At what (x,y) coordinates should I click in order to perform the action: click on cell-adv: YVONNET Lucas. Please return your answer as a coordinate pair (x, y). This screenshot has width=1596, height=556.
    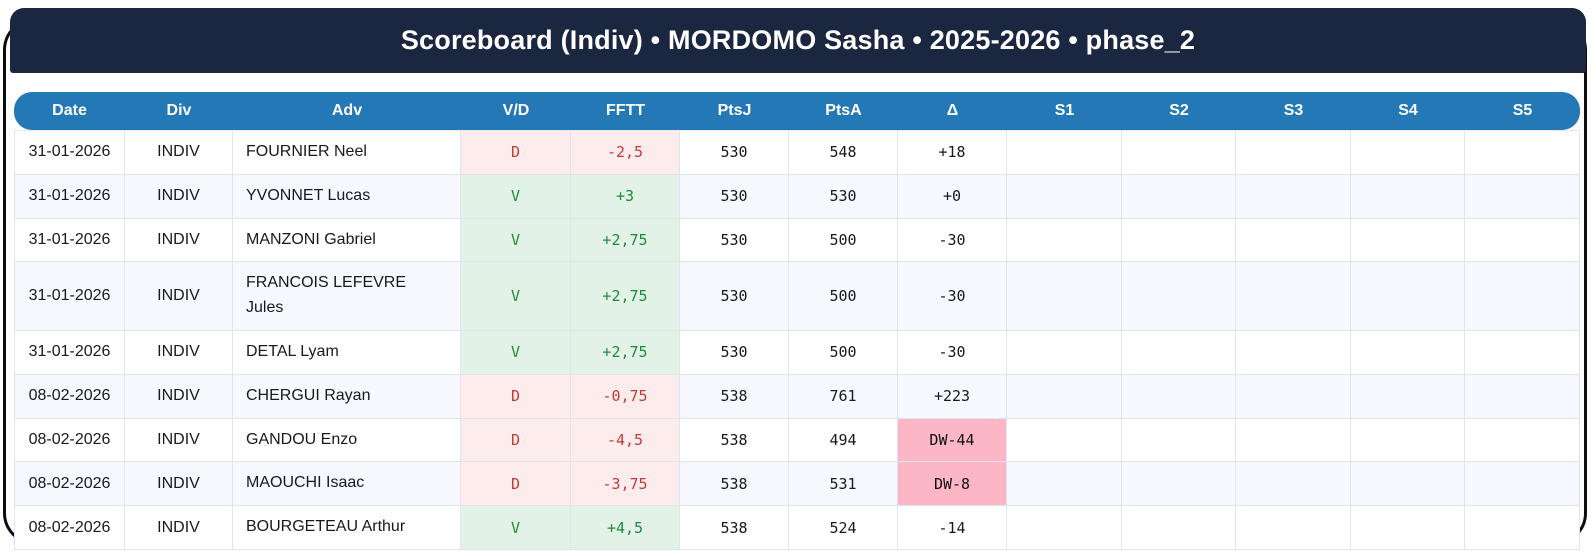
    Looking at the image, I should click on (347, 196).